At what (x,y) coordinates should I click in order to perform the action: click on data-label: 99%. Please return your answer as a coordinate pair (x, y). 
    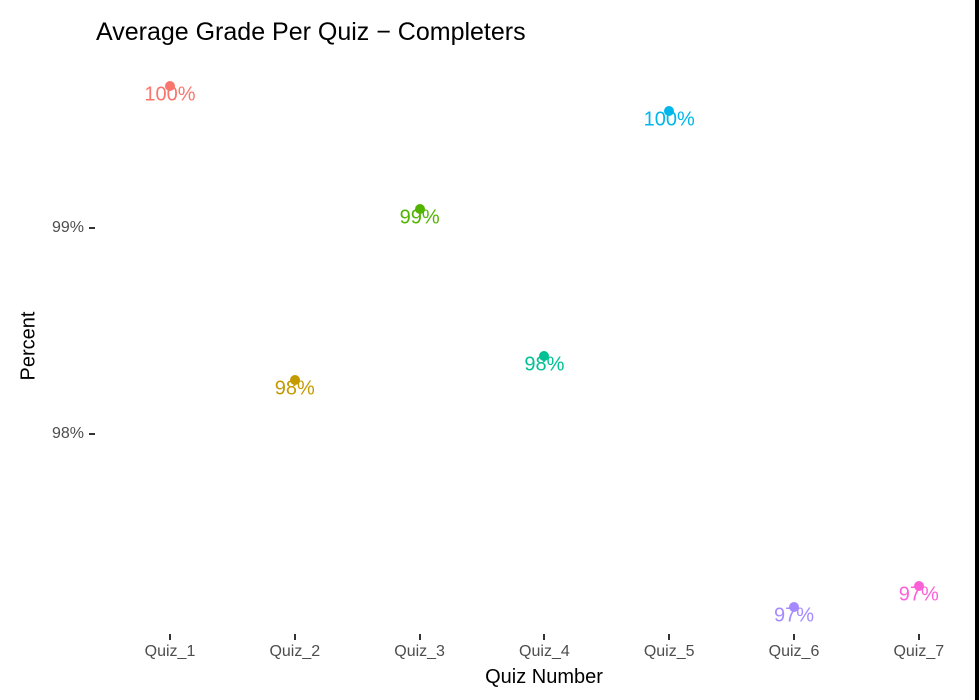
    Looking at the image, I should click on (419, 218).